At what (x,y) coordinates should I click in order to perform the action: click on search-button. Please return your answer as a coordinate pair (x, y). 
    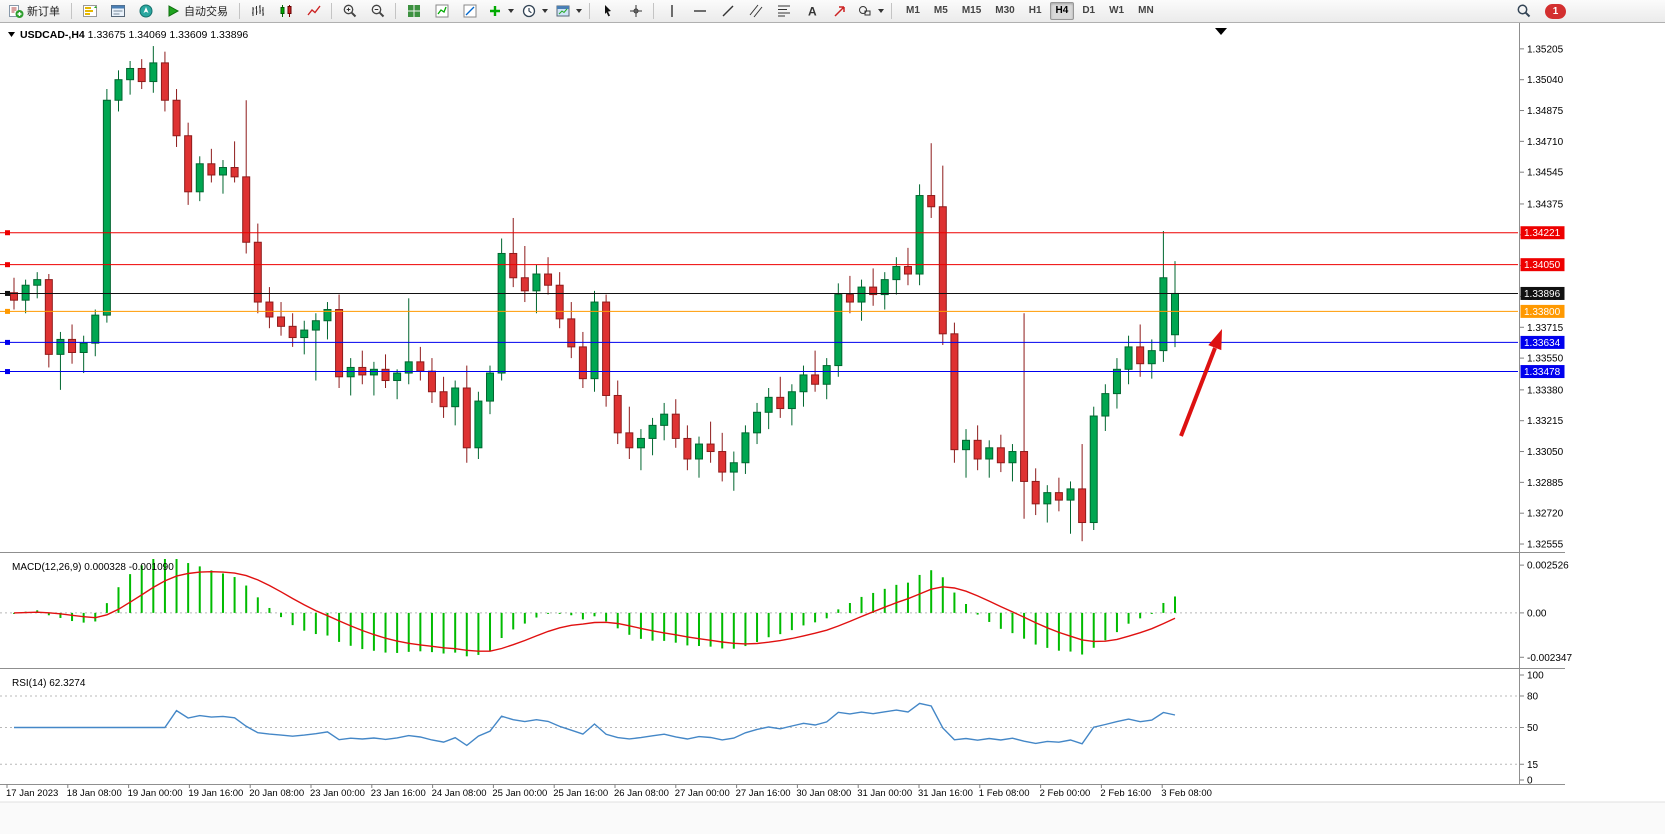
    Looking at the image, I should click on (1523, 11).